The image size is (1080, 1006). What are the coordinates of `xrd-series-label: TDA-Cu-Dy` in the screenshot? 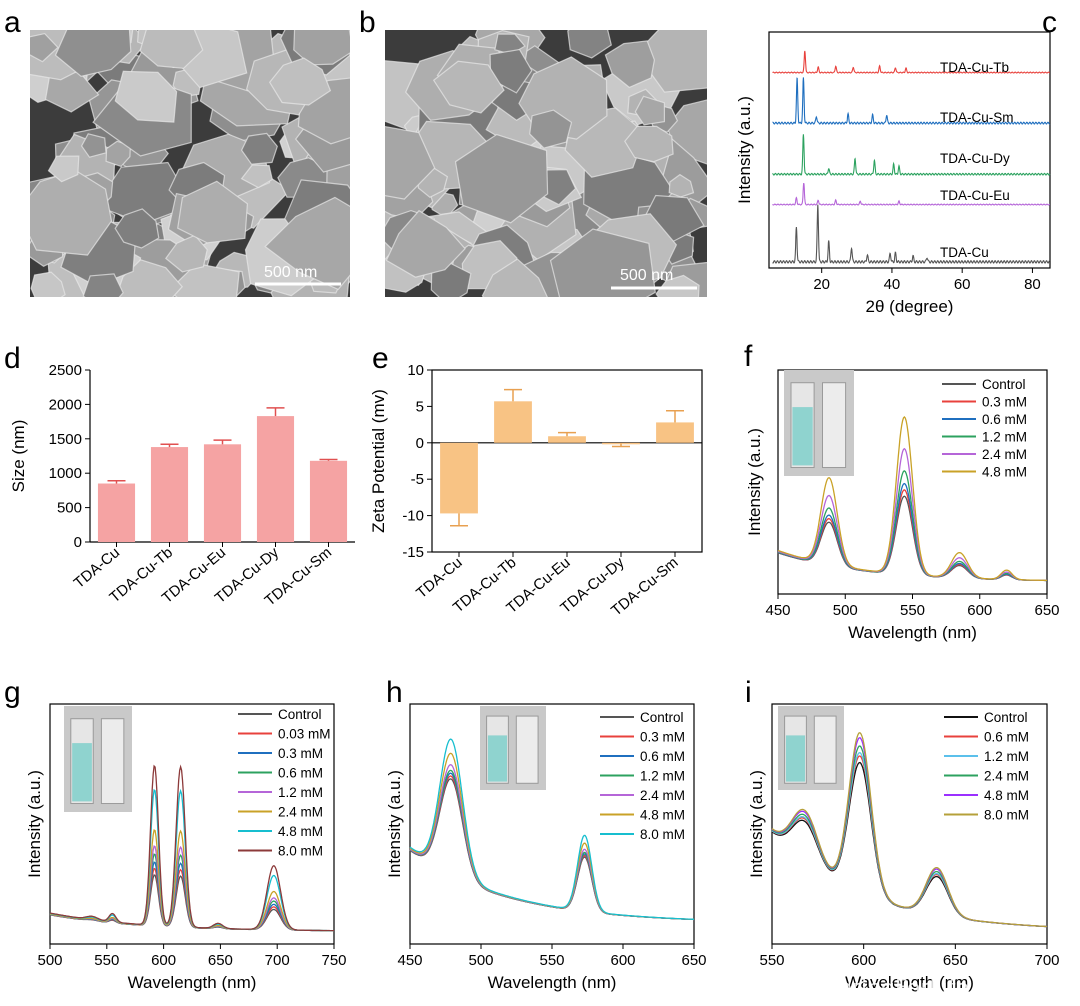 It's located at (975, 158).